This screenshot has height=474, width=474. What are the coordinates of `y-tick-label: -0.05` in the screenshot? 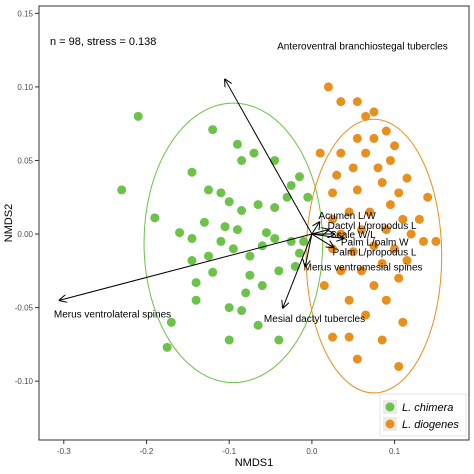 It's located at (24, 308).